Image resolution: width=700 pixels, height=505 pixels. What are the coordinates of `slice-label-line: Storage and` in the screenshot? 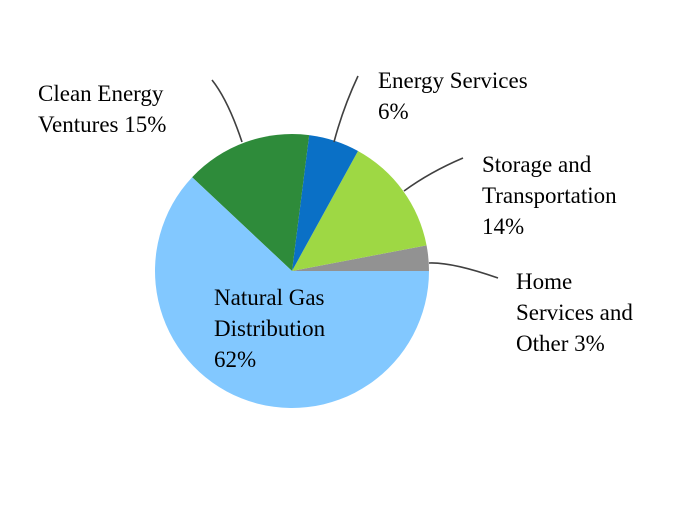 It's located at (537, 164).